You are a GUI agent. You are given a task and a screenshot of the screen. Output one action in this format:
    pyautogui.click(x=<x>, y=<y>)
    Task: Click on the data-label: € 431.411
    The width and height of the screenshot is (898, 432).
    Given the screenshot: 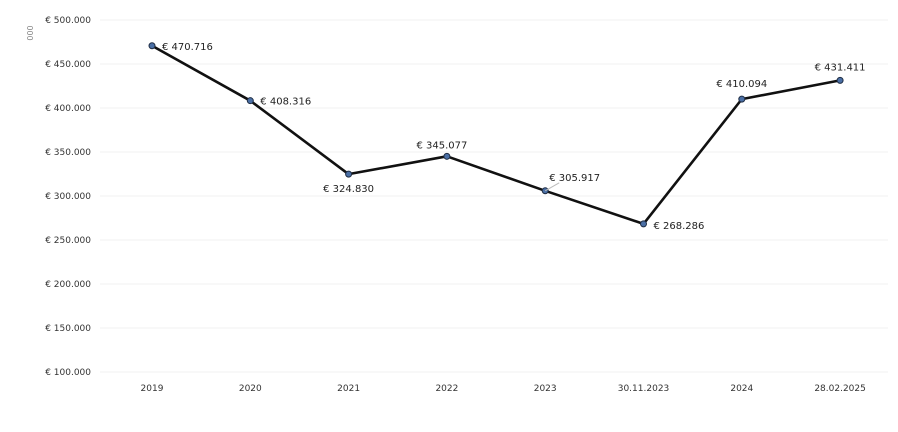 What is the action you would take?
    pyautogui.click(x=840, y=67)
    